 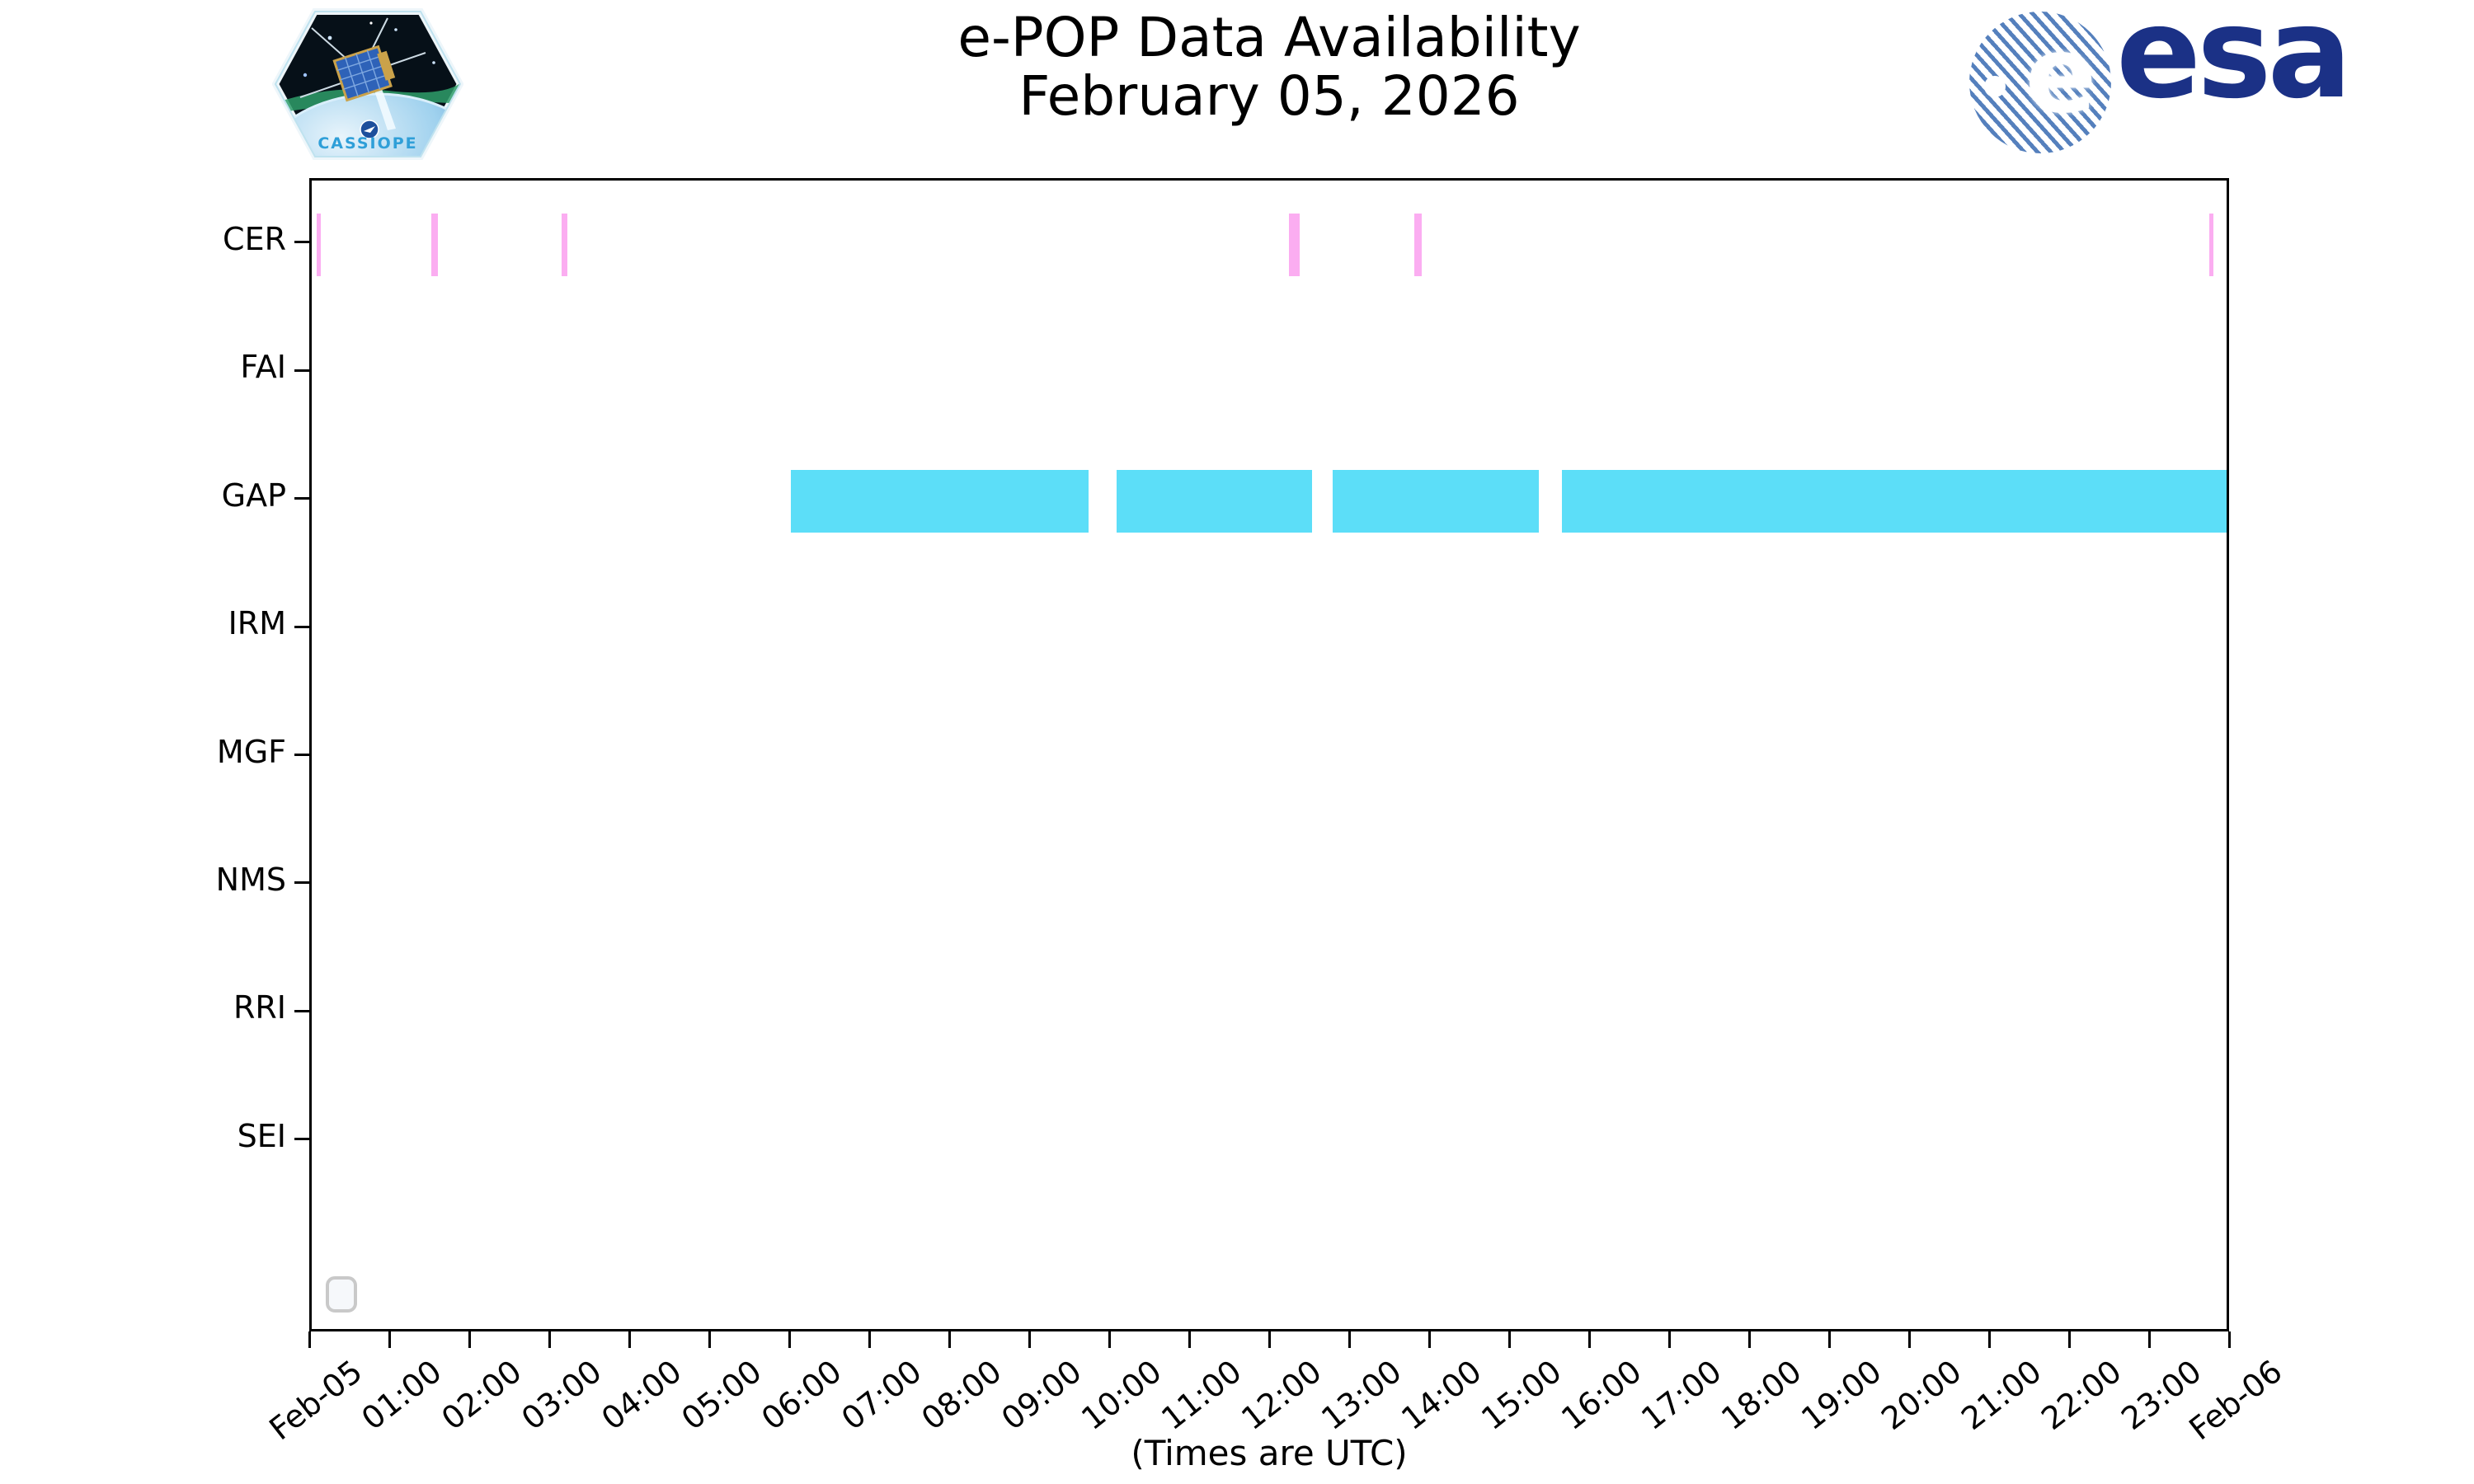 What do you see at coordinates (367, 143) in the screenshot?
I see `cassiope-patch-label: CASSIOPE` at bounding box center [367, 143].